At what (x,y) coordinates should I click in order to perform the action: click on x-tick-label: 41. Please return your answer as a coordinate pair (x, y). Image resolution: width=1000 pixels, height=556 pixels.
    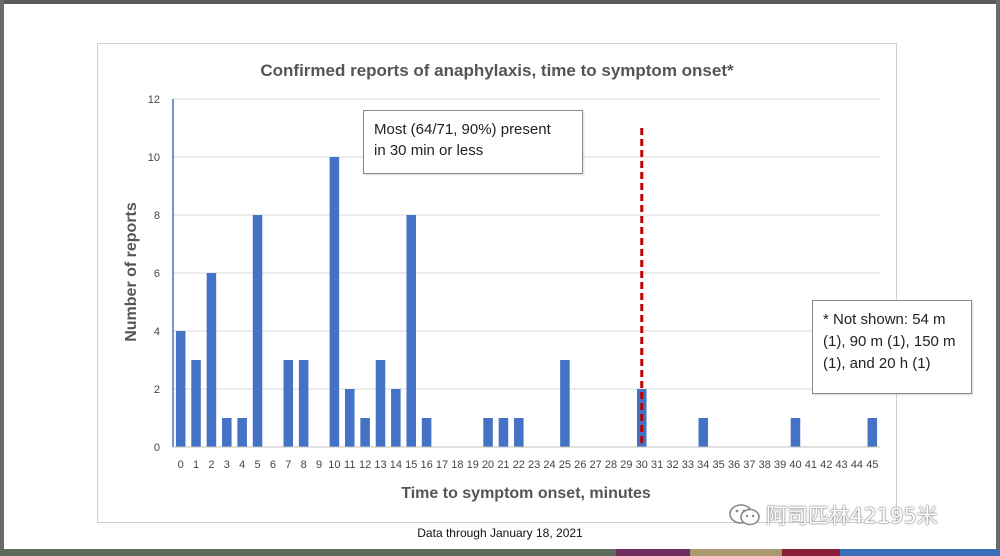
    Looking at the image, I should click on (811, 465).